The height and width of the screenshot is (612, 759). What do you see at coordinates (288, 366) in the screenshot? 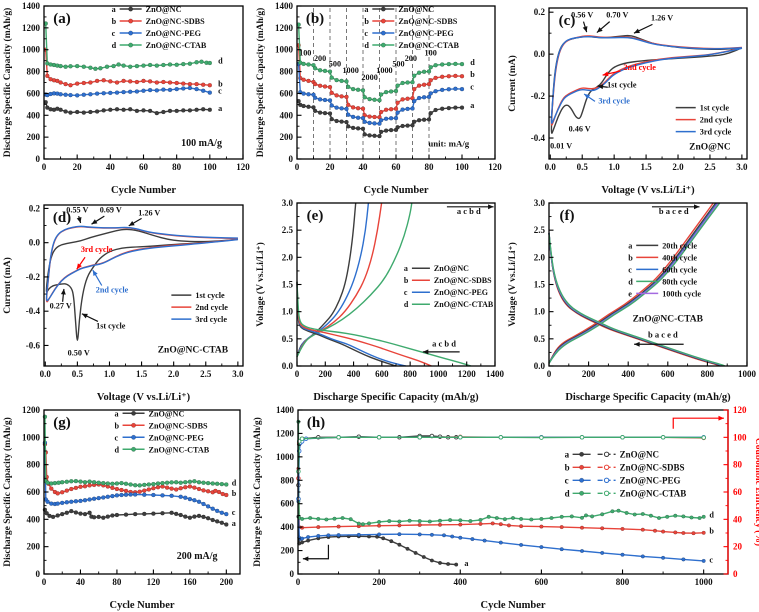
I see `y-tick-label: 0.0` at bounding box center [288, 366].